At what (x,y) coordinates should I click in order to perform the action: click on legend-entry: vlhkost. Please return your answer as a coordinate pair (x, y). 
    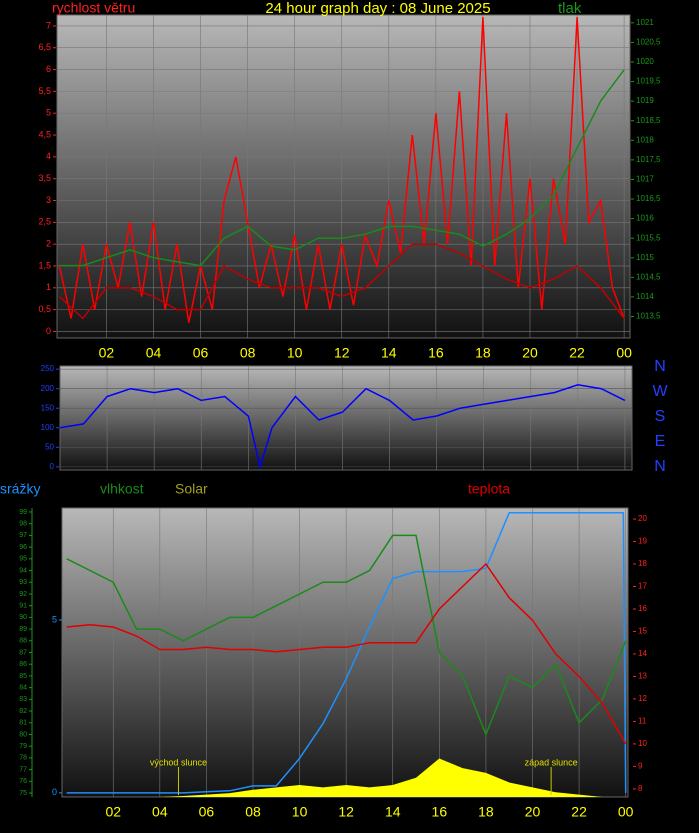
    Looking at the image, I should click on (122, 489).